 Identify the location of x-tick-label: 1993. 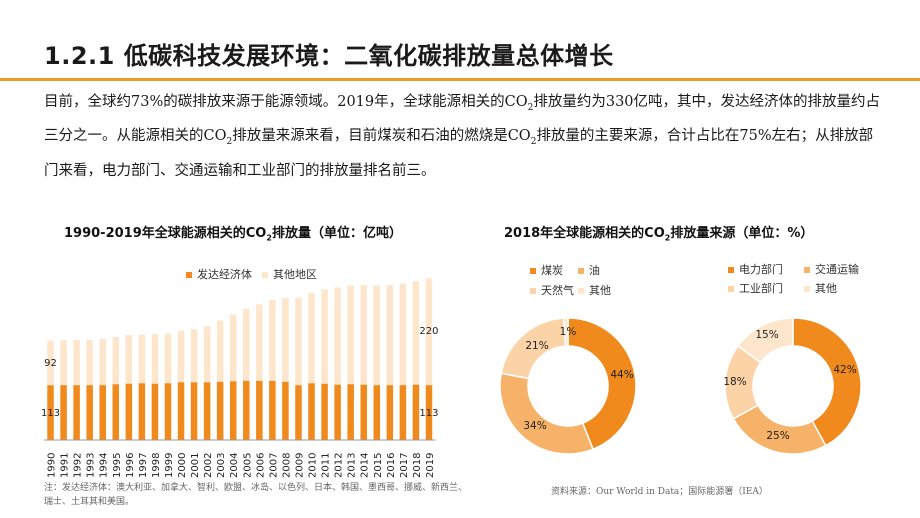
(91, 465).